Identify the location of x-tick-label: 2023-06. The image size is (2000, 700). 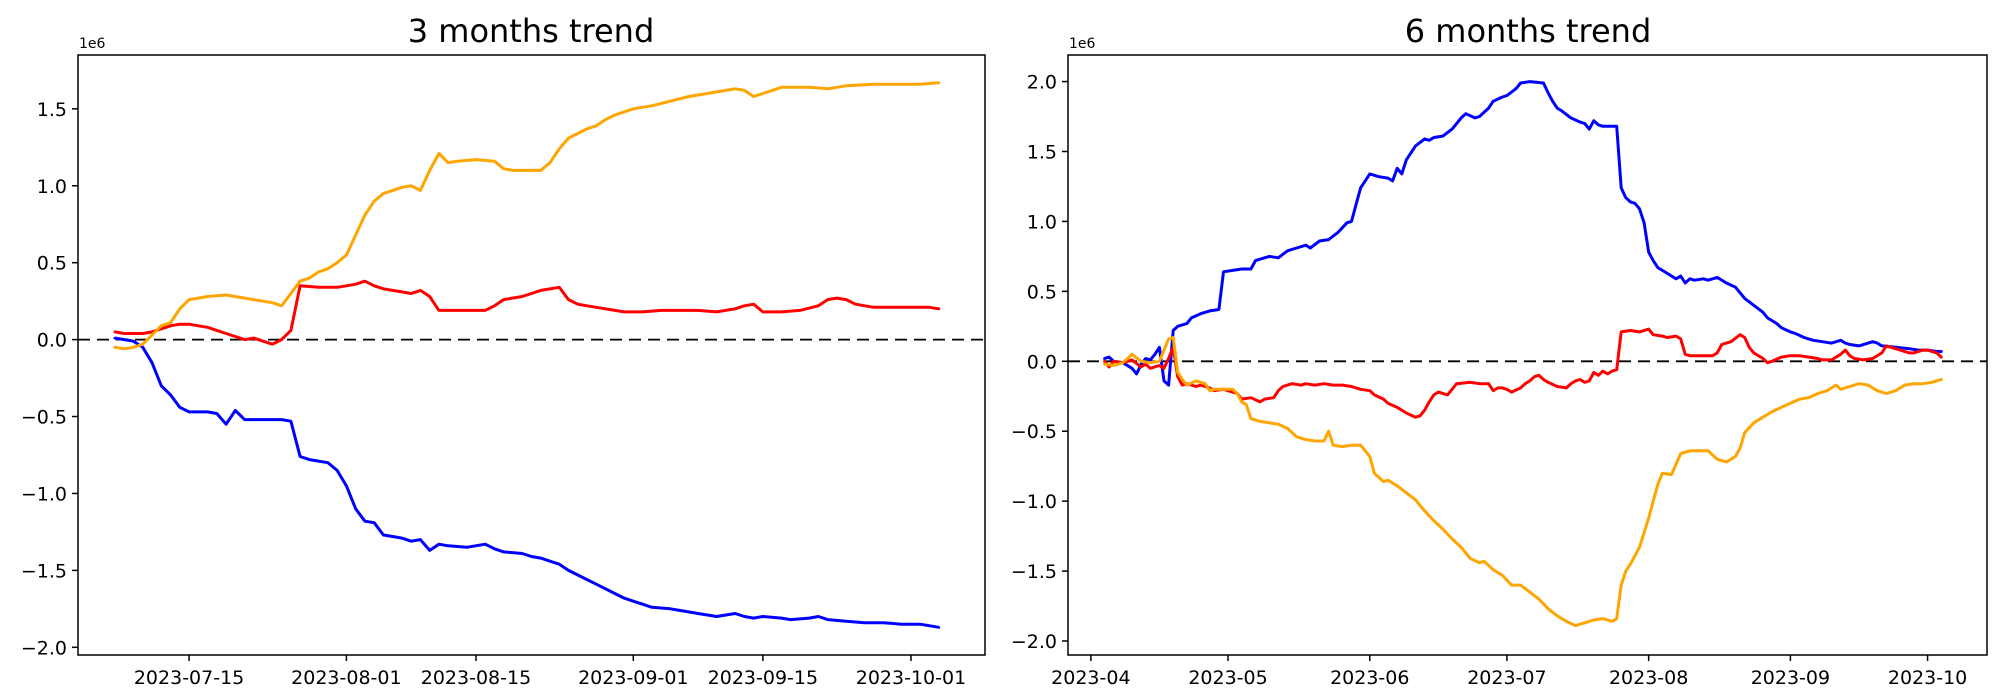
(1369, 678).